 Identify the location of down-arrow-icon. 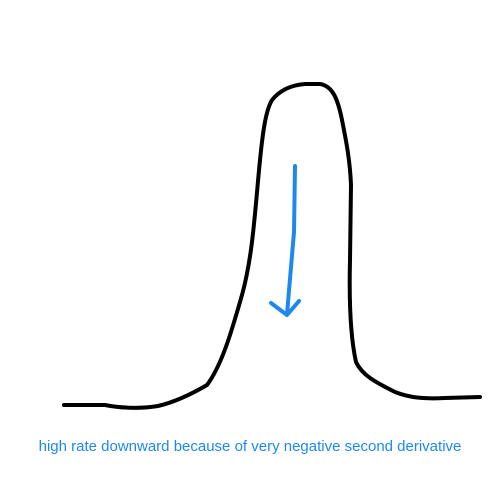
(285, 240).